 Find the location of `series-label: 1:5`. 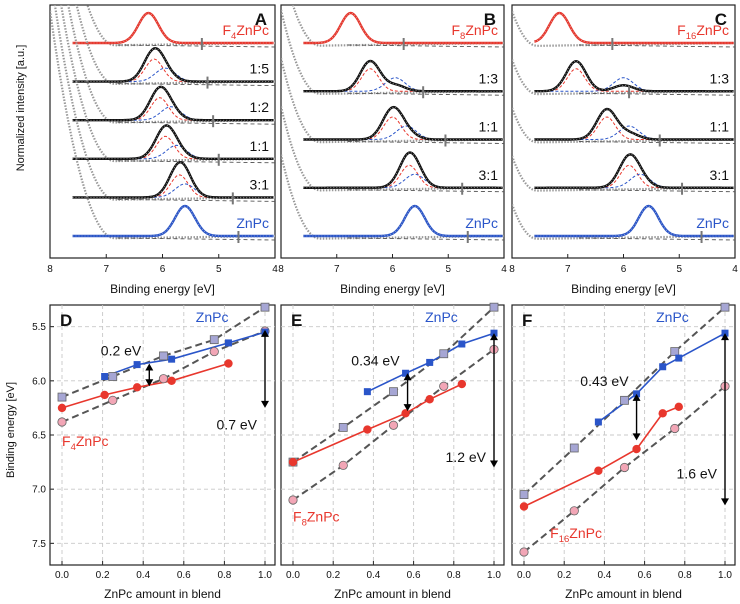

series-label: 1:5 is located at coordinates (260, 69).